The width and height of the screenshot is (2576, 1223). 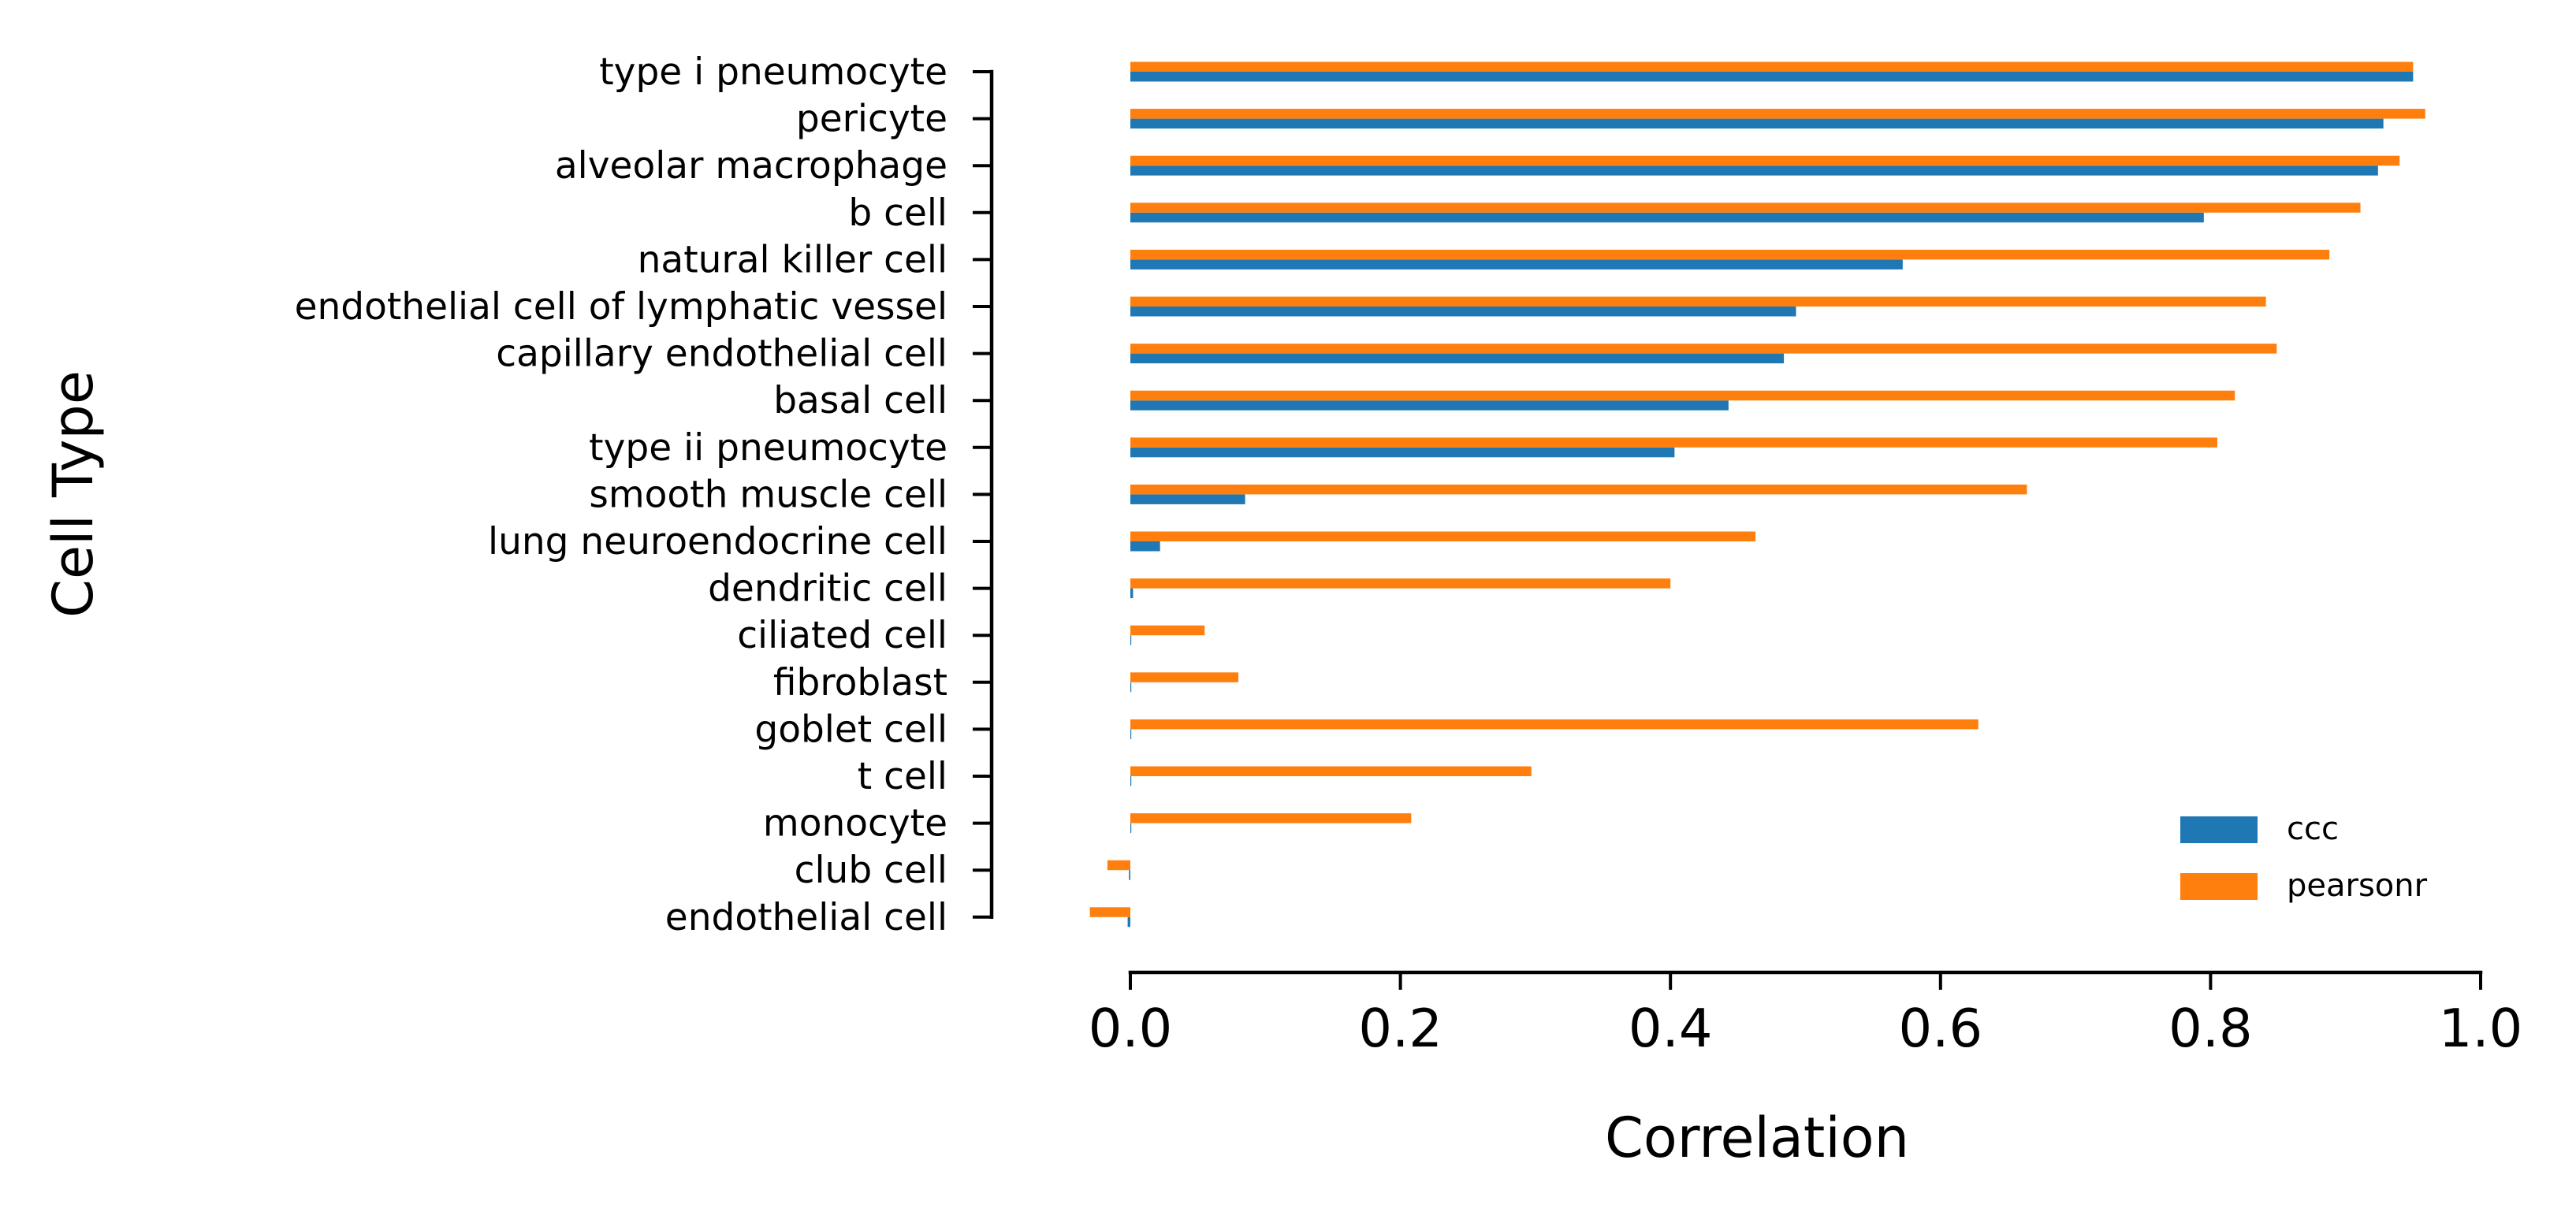 I want to click on y-tick-label: endothelial cell, so click(x=806, y=917).